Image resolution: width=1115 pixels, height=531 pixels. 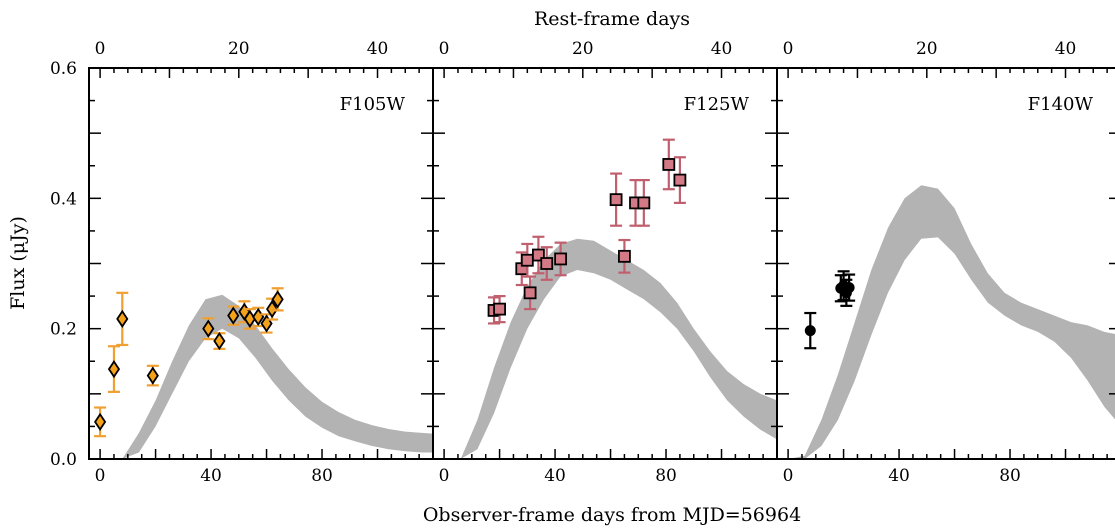 What do you see at coordinates (717, 104) in the screenshot?
I see `panel-filter-label: F125W` at bounding box center [717, 104].